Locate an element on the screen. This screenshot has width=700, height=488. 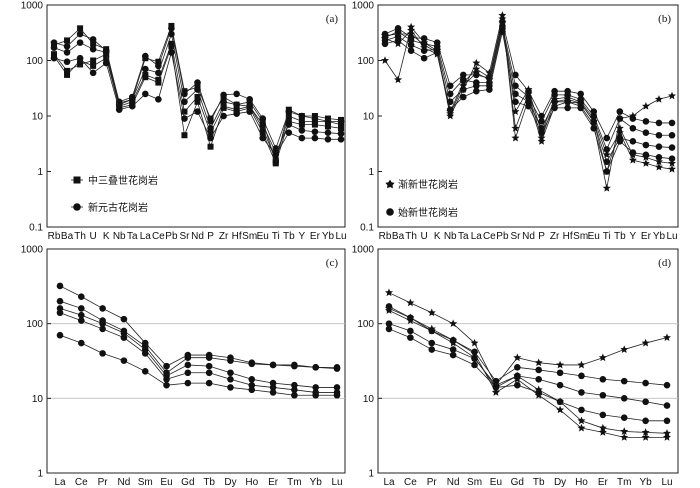
y-tick-label: 1 is located at coordinates (40, 474).